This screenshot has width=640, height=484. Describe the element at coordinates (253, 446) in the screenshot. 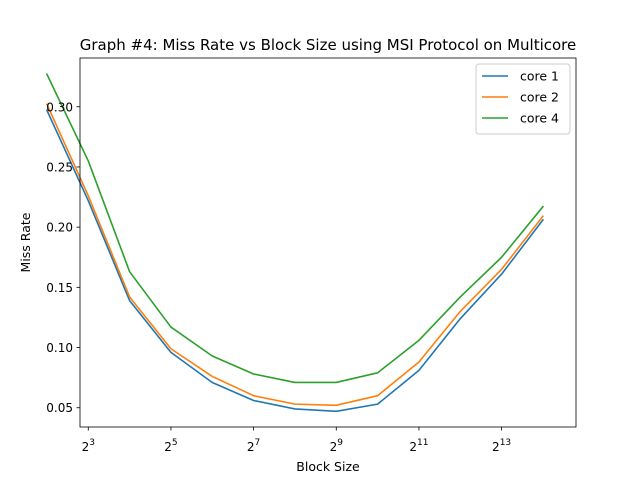

I see `x-tick-label: 27` at that location.